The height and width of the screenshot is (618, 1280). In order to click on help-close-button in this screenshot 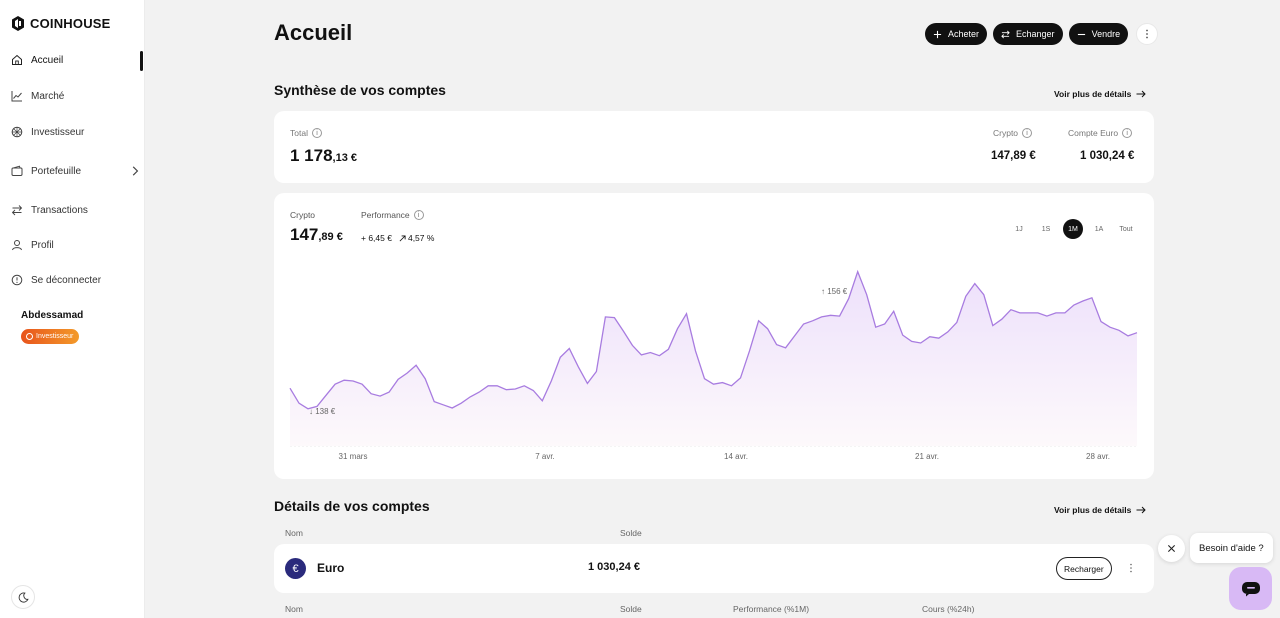, I will do `click(1171, 548)`.